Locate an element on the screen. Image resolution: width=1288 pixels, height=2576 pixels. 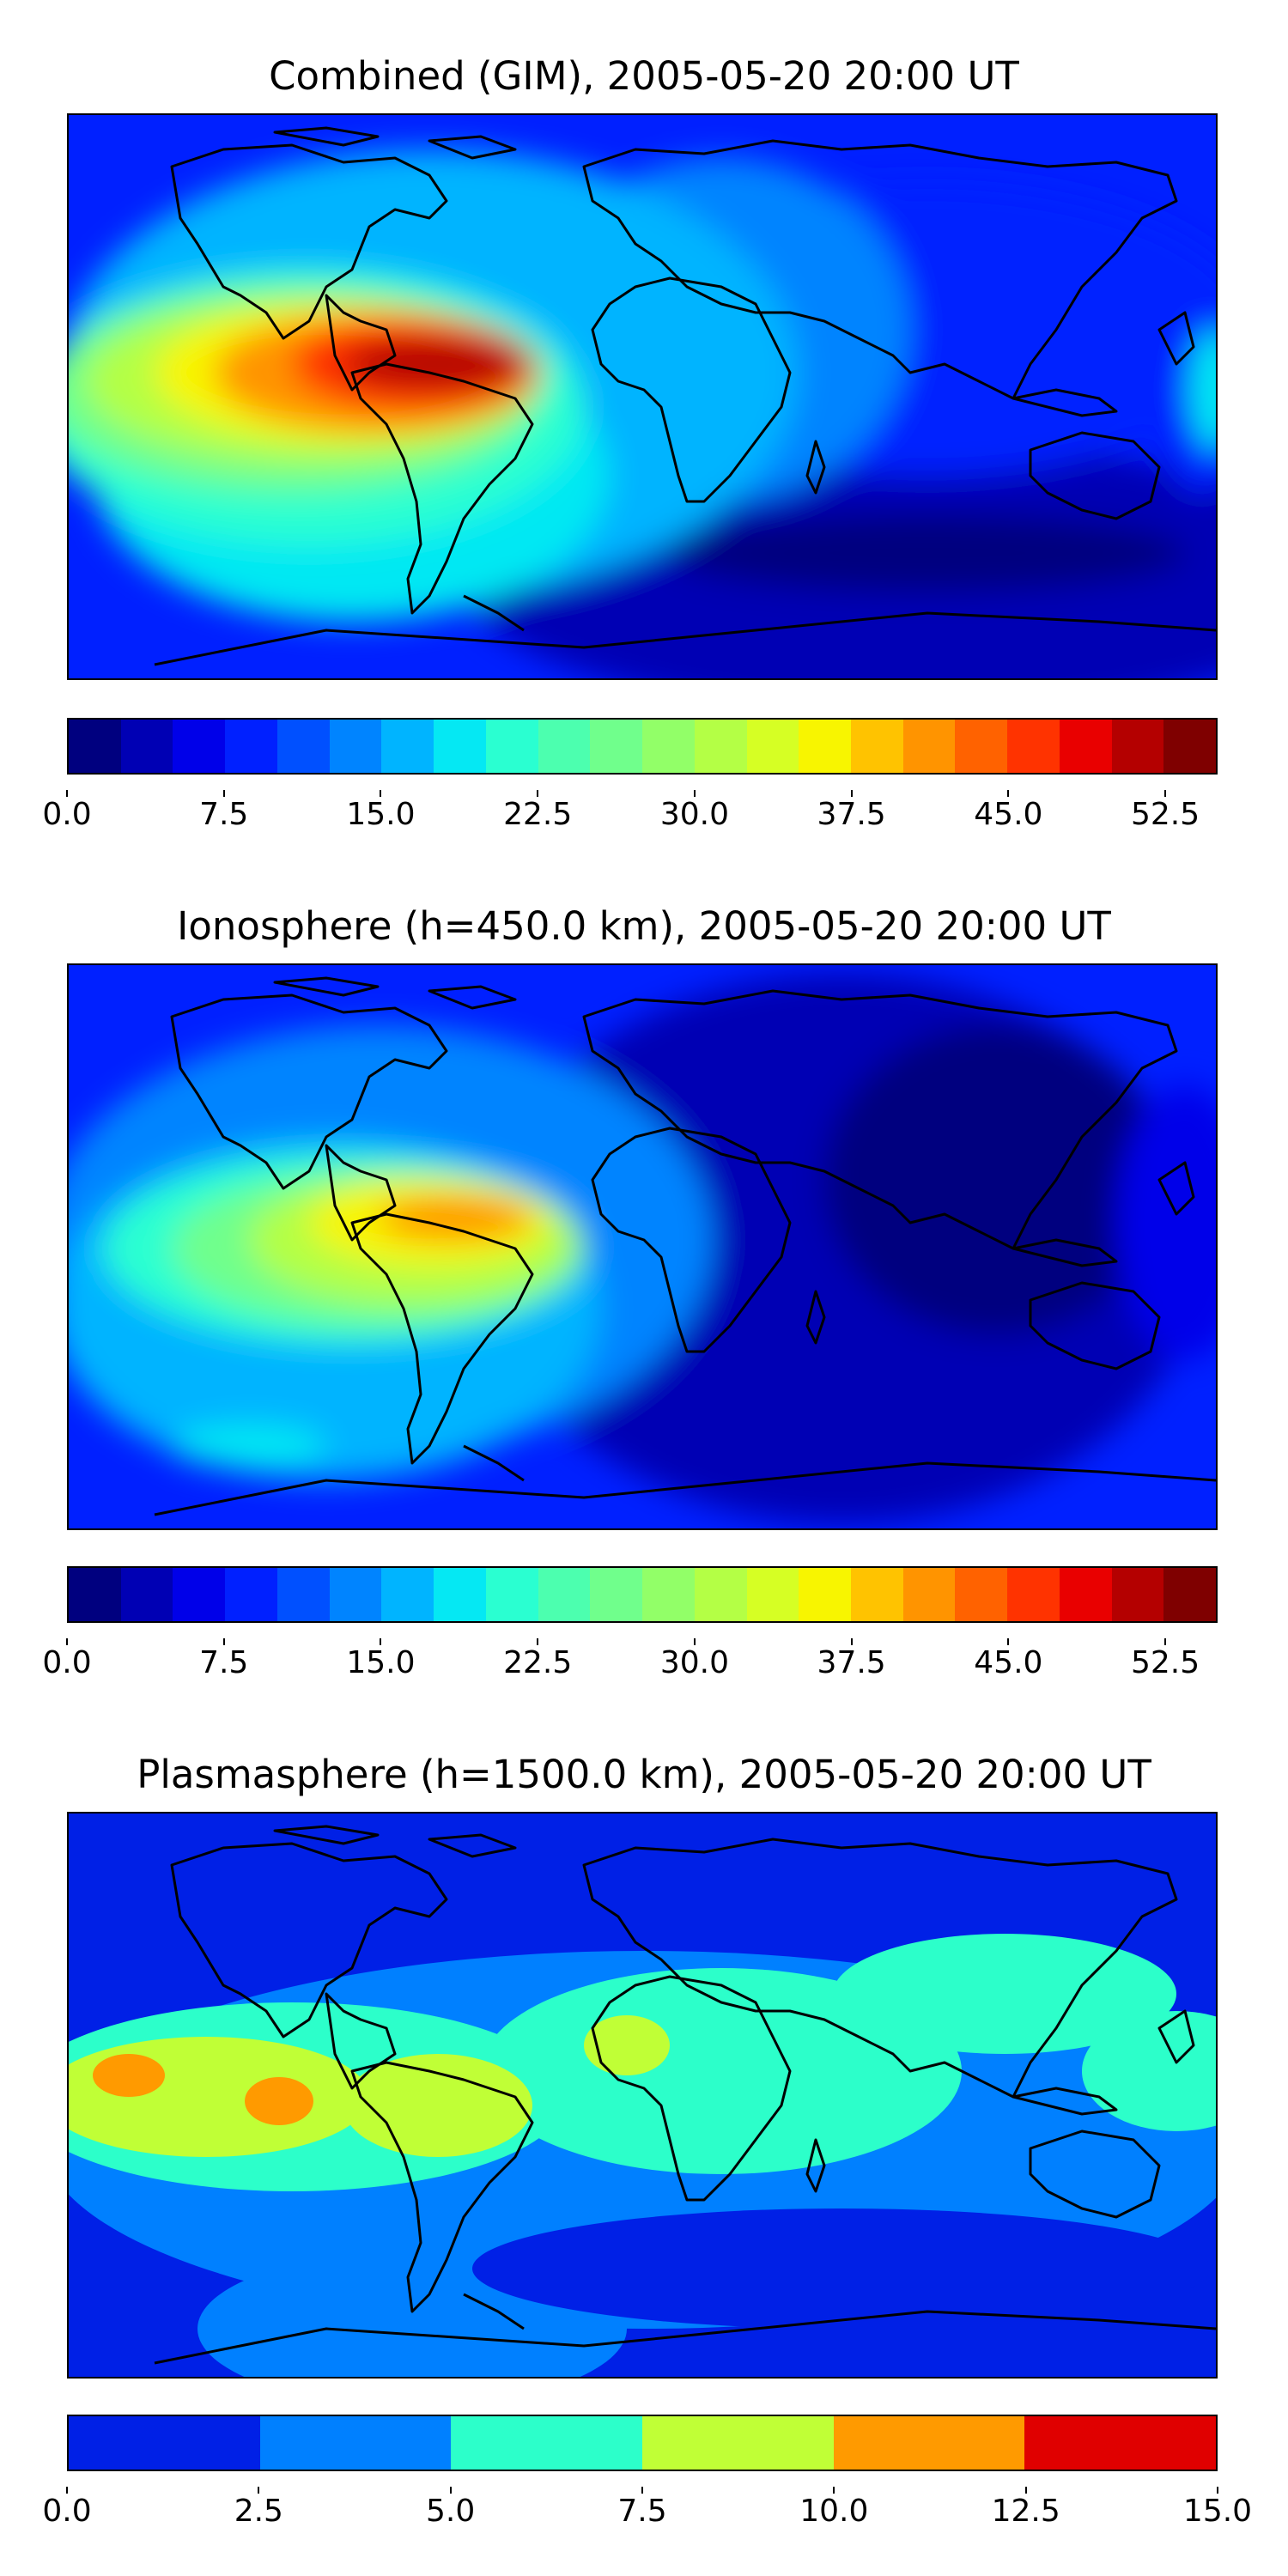
colorbar-plasmasphere is located at coordinates (642, 2443).